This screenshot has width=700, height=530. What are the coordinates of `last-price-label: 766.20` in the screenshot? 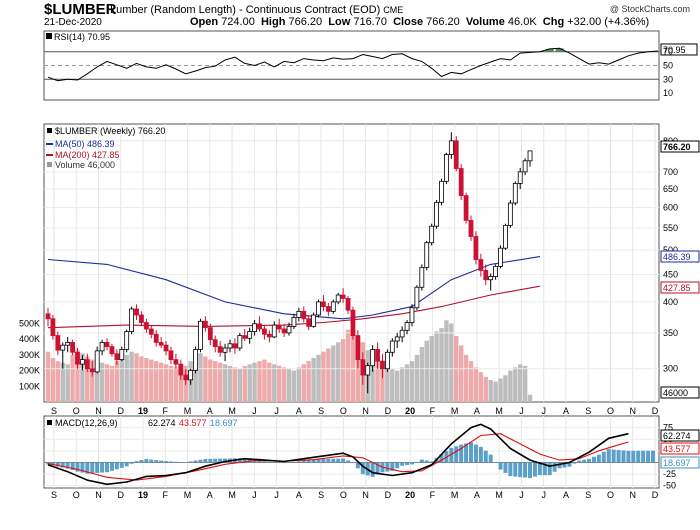 It's located at (677, 147).